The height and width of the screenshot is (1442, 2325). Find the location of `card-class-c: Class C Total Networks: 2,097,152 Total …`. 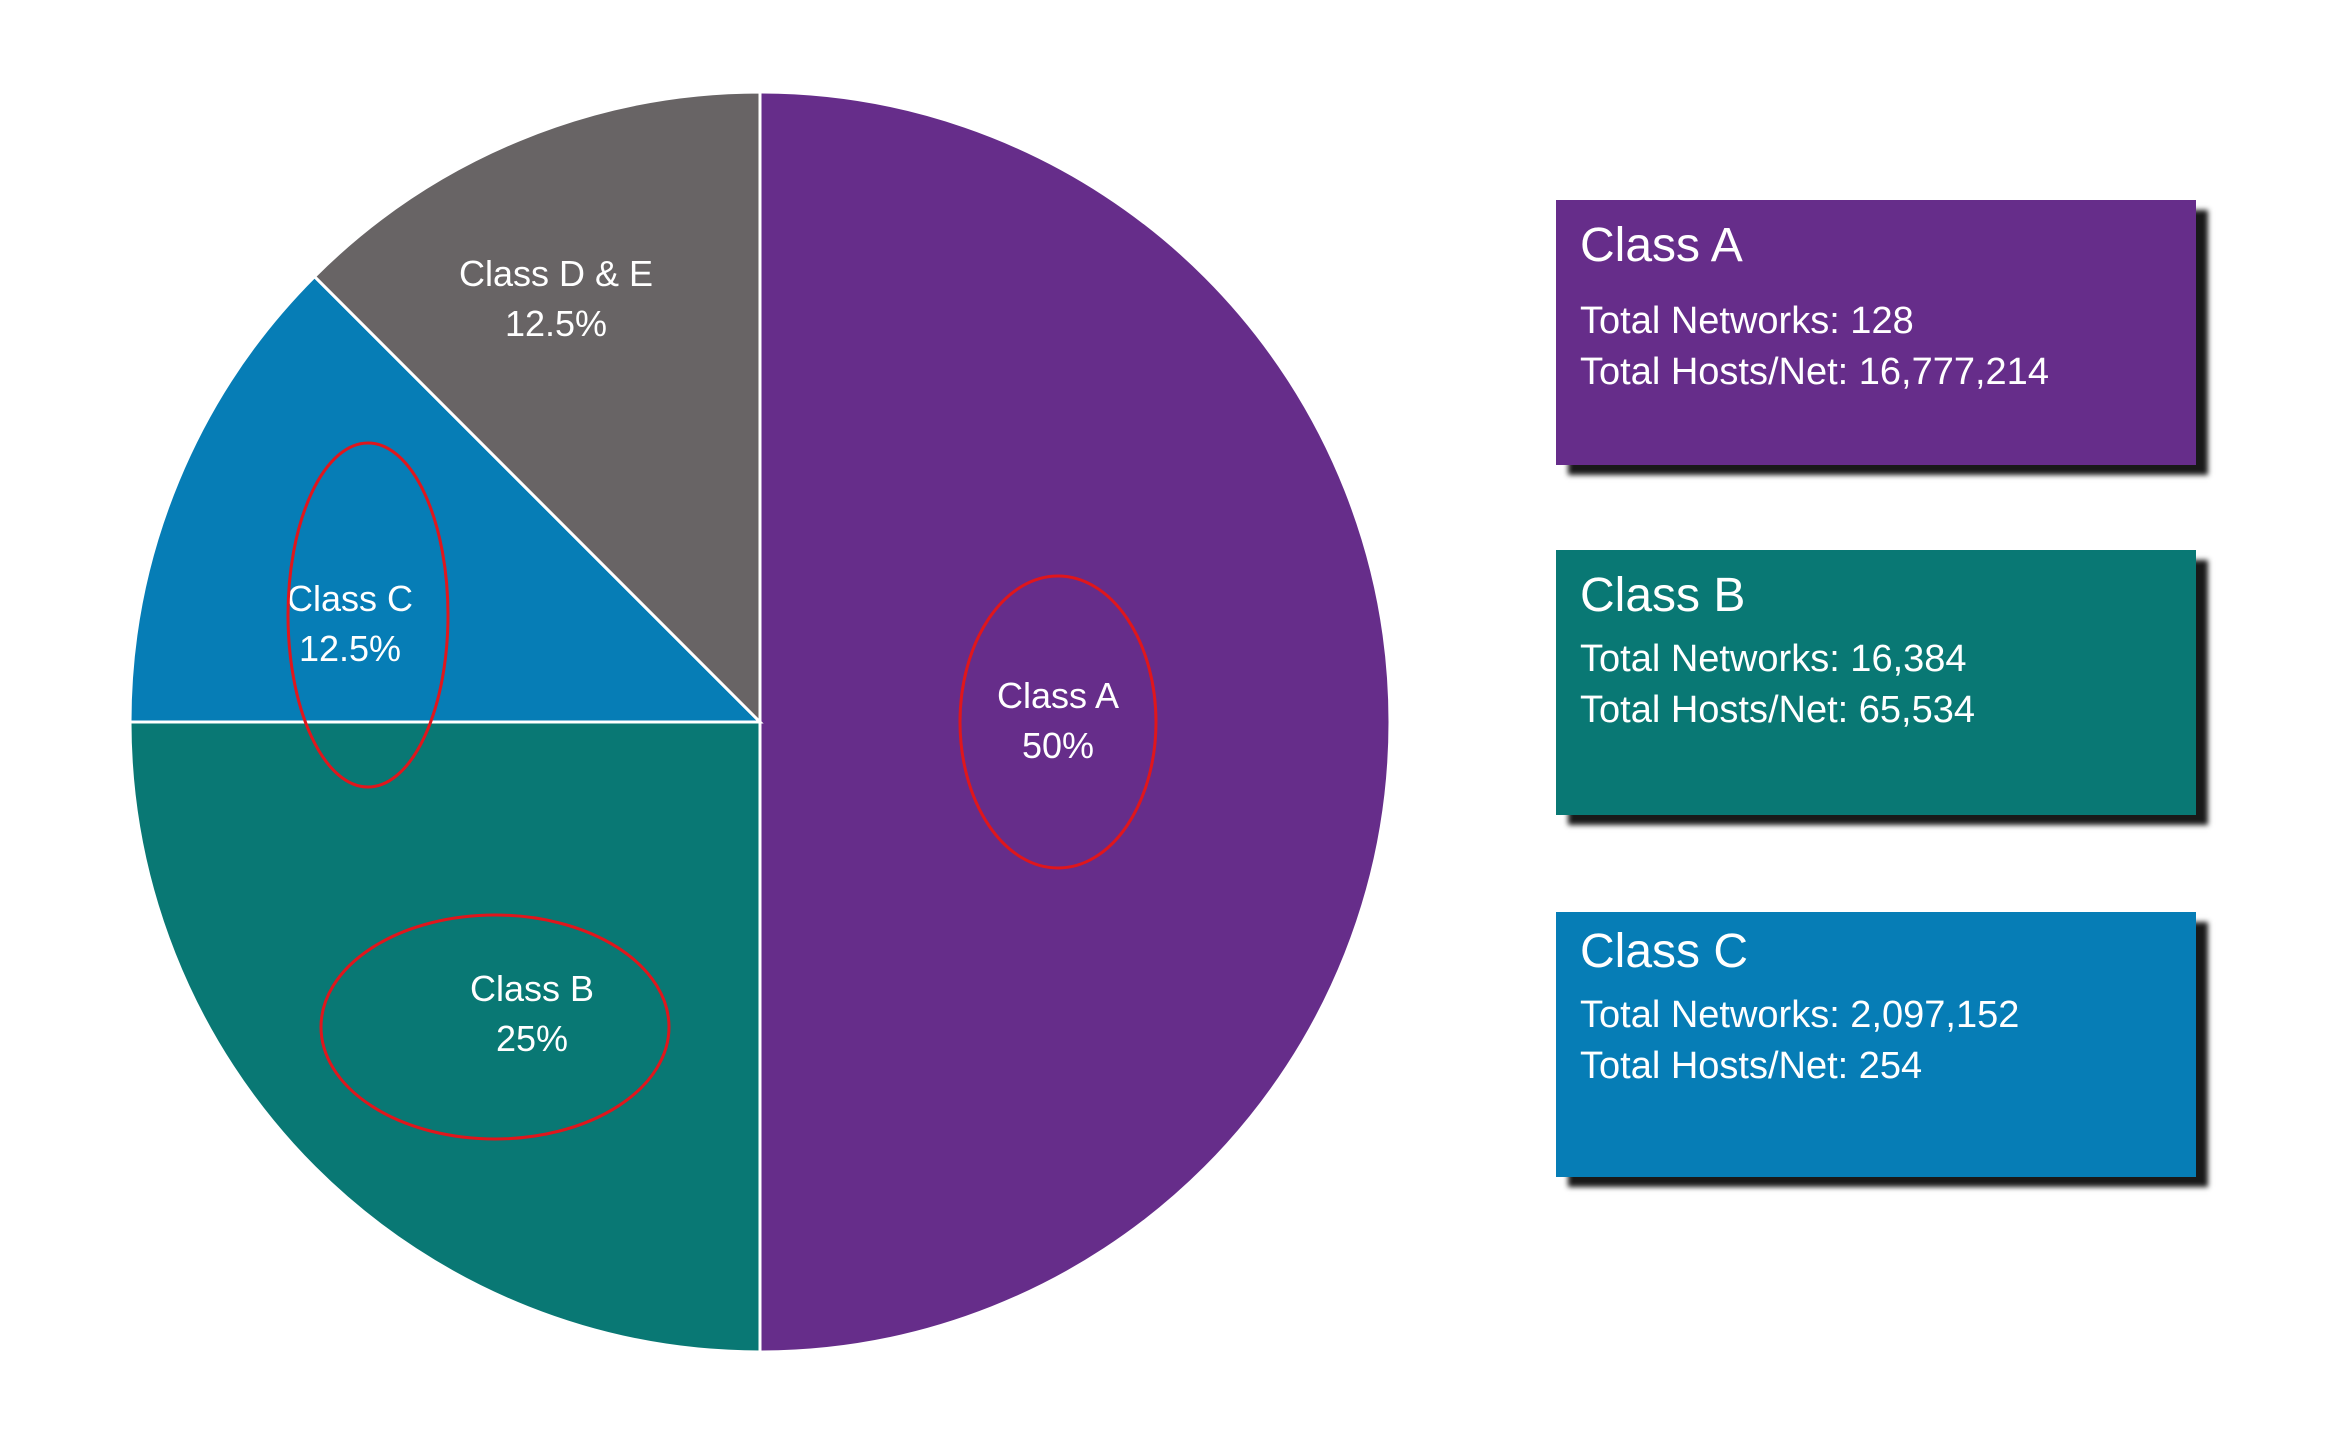

card-class-c: Class C Total Networks: 2,097,152 Total … is located at coordinates (1876, 1044).